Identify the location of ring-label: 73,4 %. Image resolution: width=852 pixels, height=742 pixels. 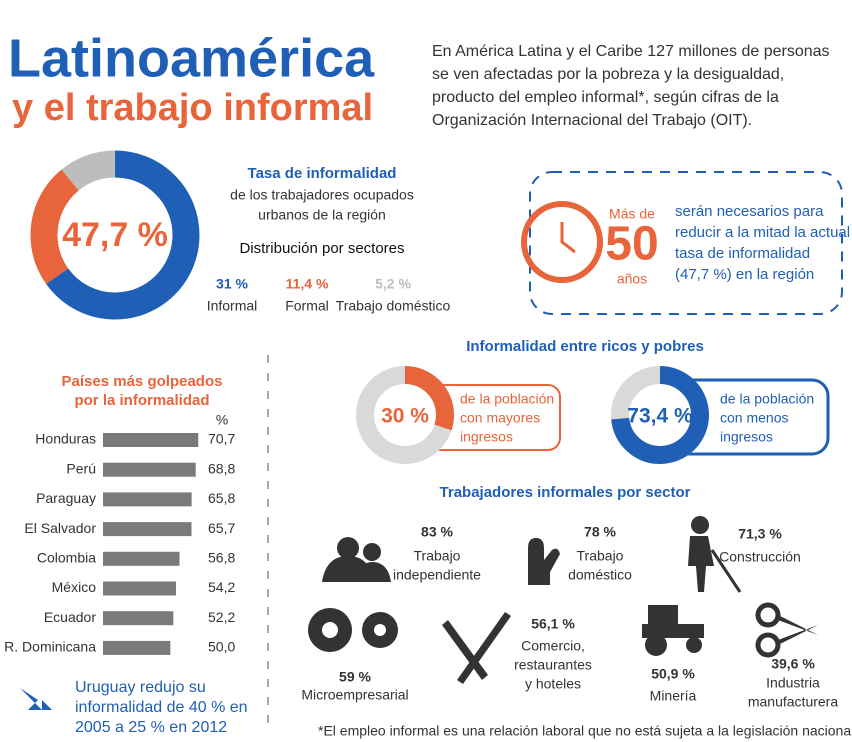
(660, 416).